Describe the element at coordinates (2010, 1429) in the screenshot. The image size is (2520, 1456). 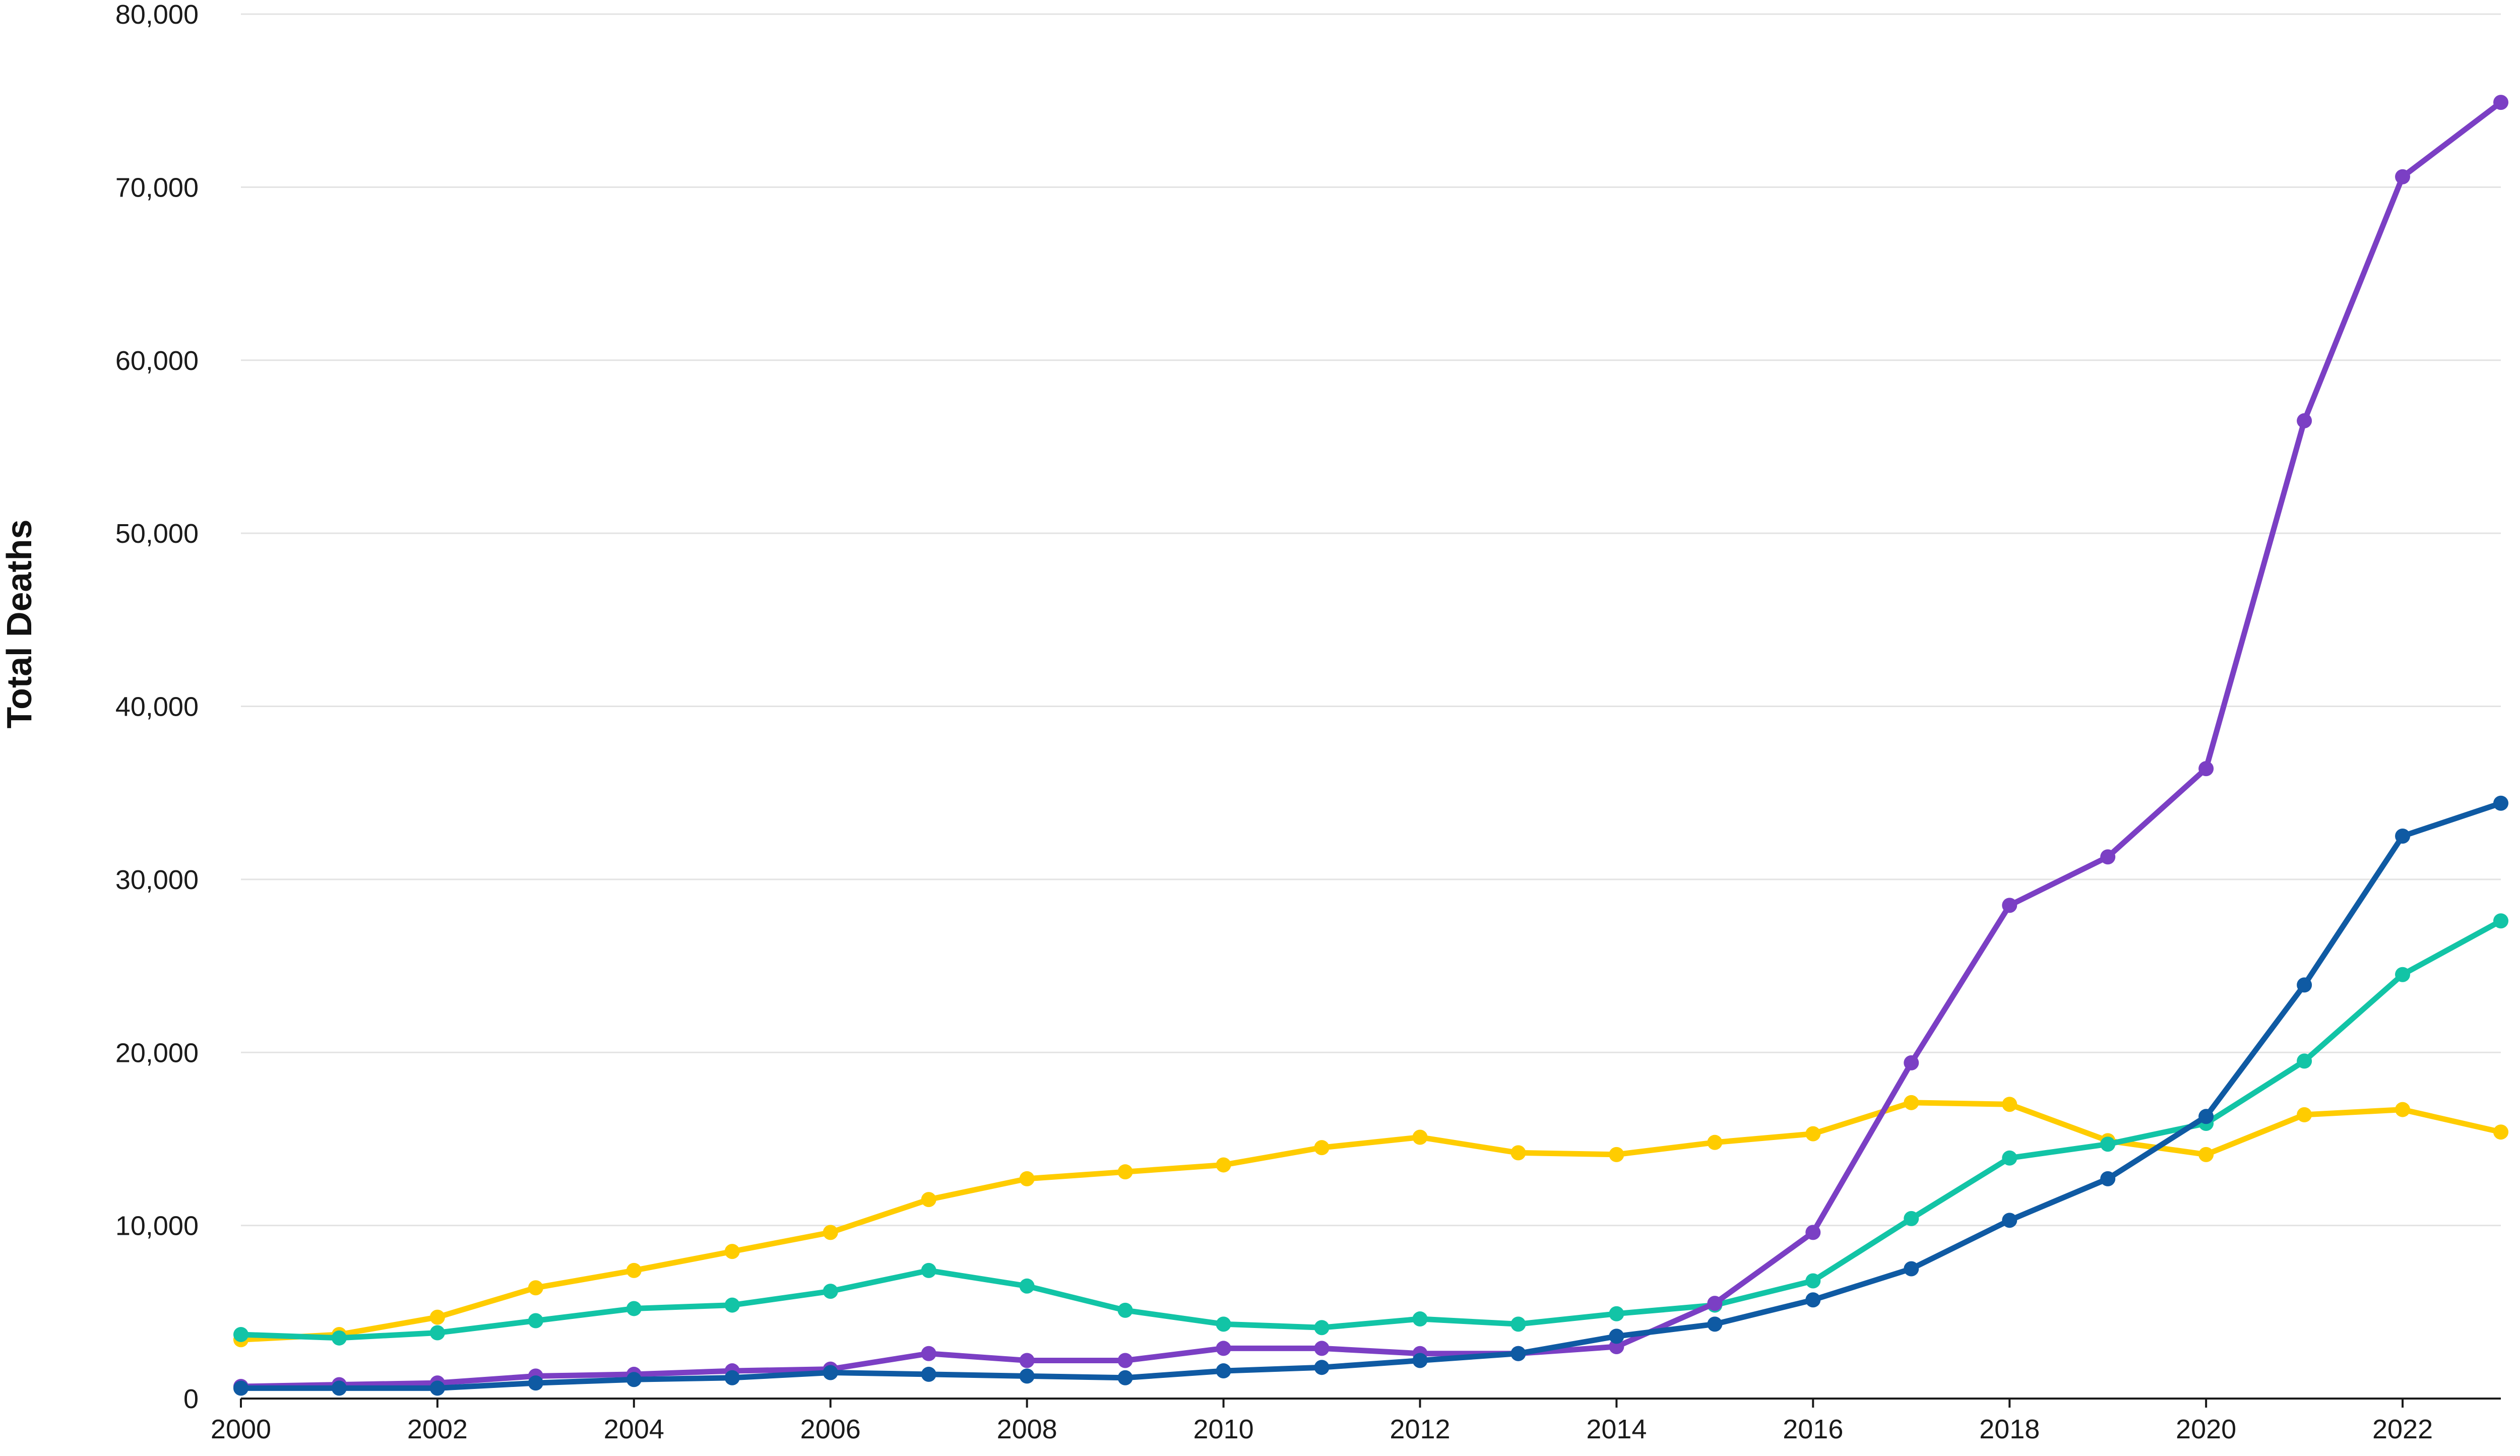
I see `x-tick-label: 2018` at that location.